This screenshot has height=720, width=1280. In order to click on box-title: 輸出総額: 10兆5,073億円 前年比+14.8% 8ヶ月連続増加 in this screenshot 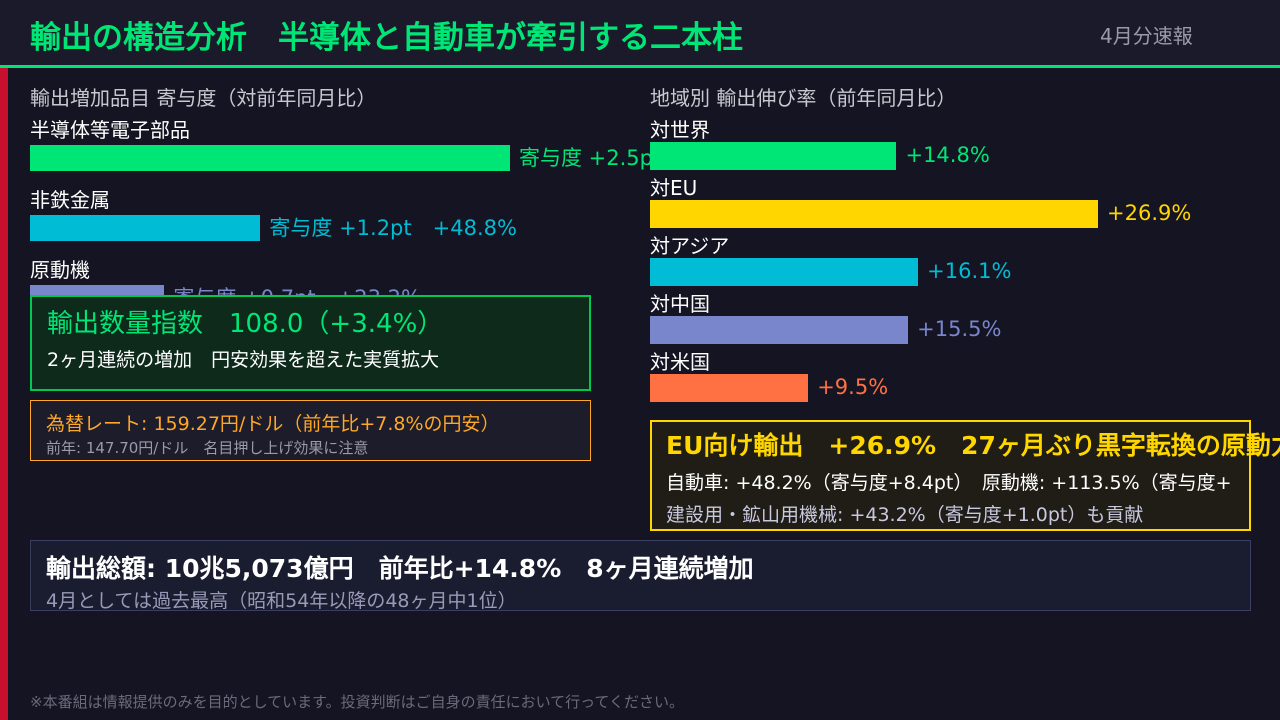, I will do `click(400, 568)`.